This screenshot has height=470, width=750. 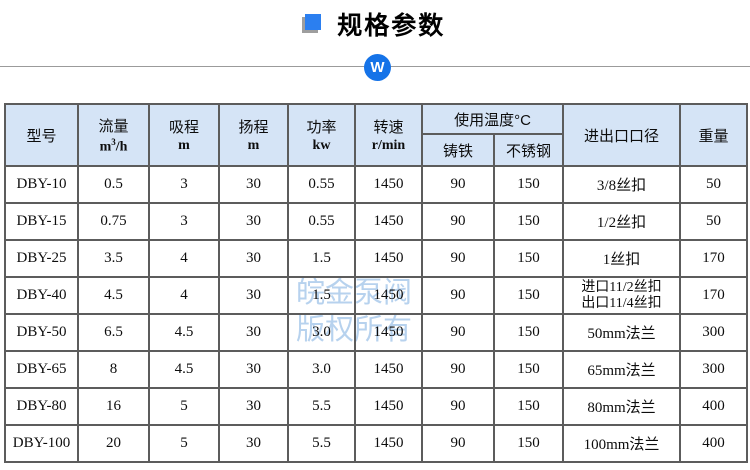 What do you see at coordinates (41, 443) in the screenshot?
I see `cell-model: DBY-100` at bounding box center [41, 443].